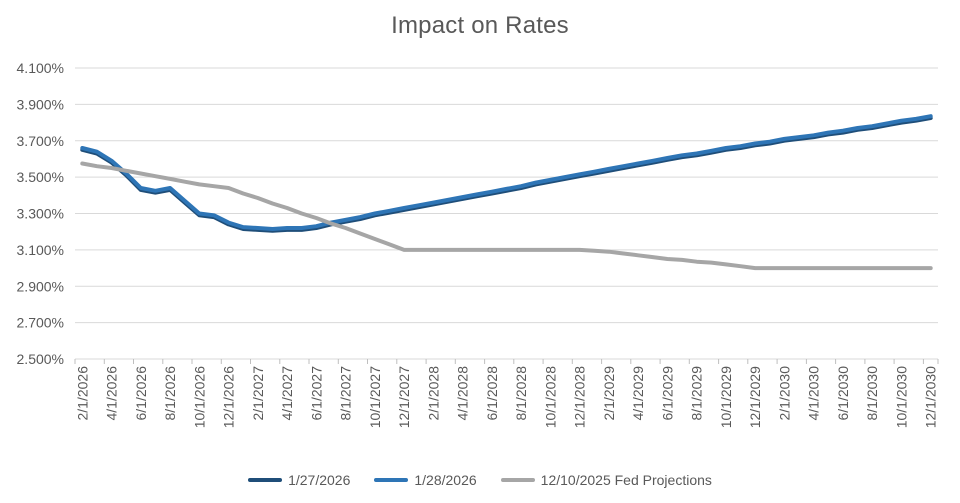 The image size is (960, 503). Describe the element at coordinates (258, 393) in the screenshot. I see `svg-text: 2/1/2027` at that location.